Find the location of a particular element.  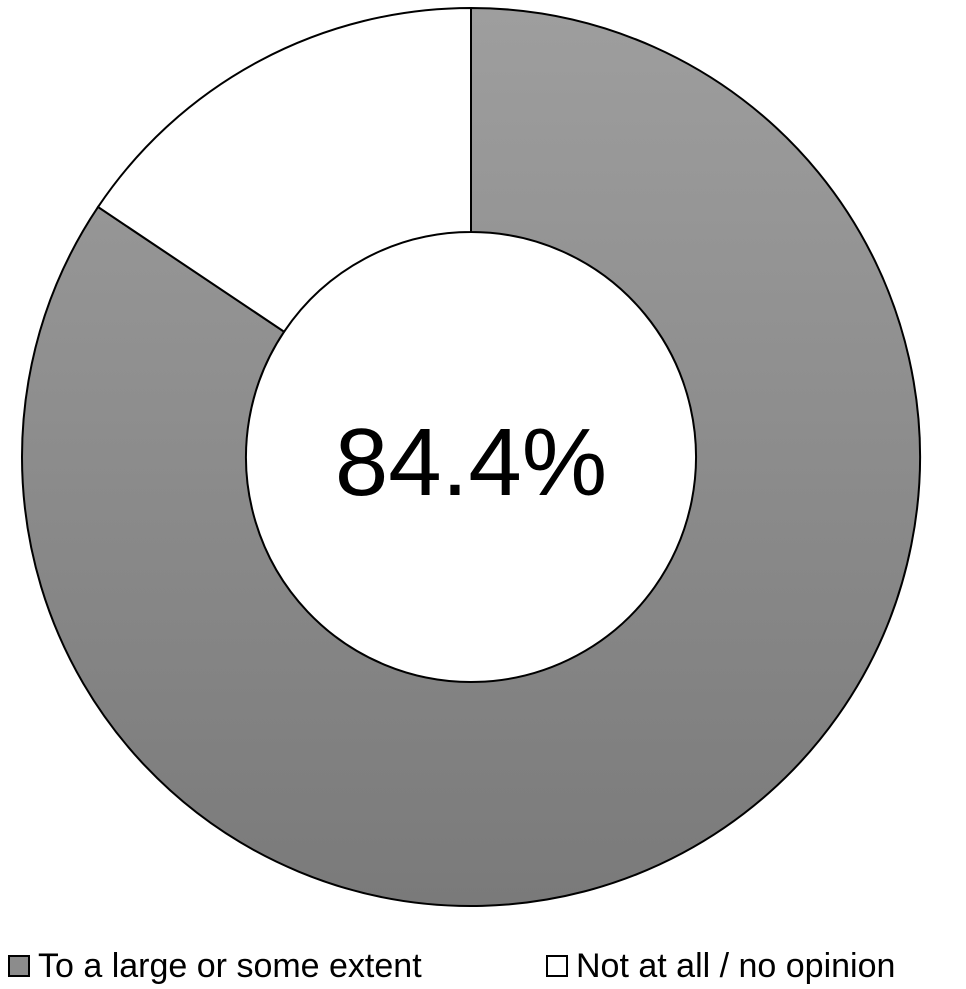

center-value-label: 84.4% is located at coordinates (471, 462).